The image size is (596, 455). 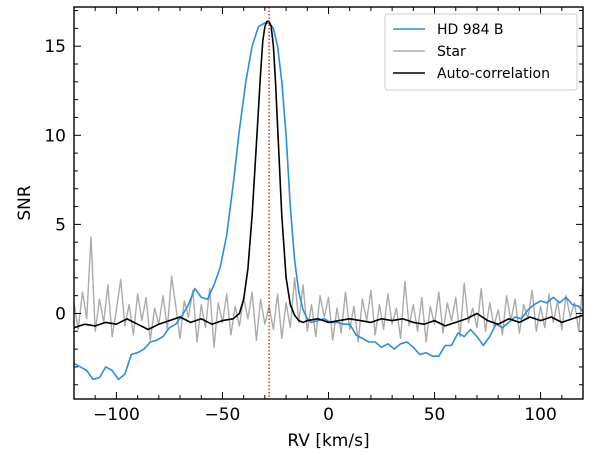 I want to click on y-axis-label: SNR, so click(x=25, y=203).